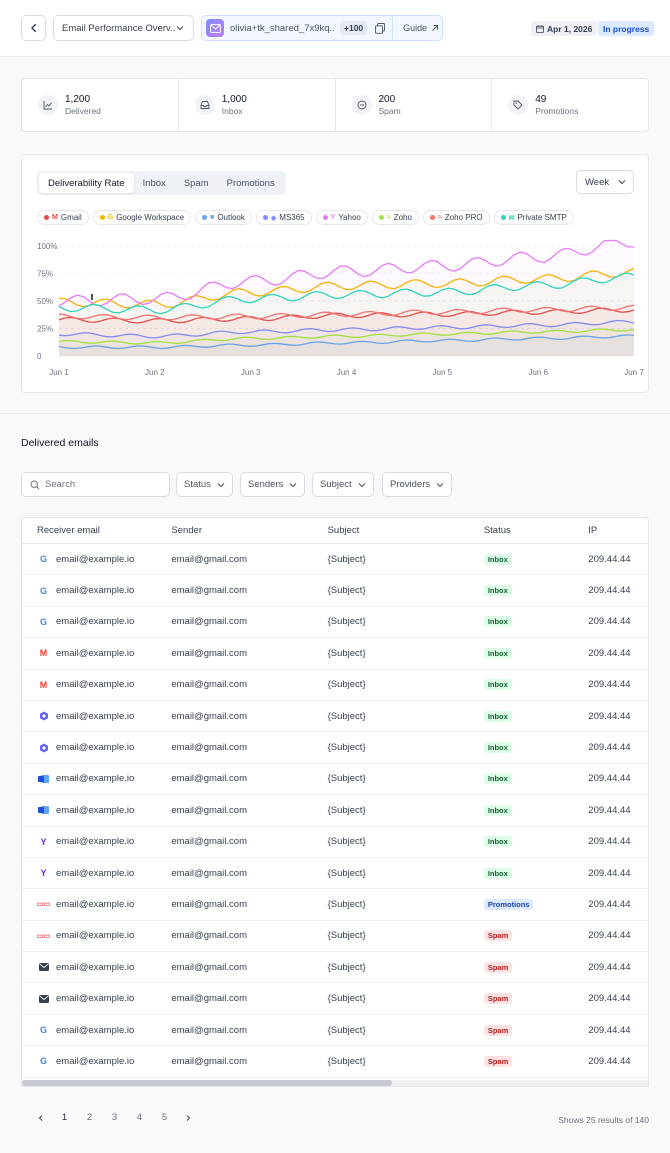 The height and width of the screenshot is (1153, 670). Describe the element at coordinates (100, 484) in the screenshot. I see `search-input` at that location.